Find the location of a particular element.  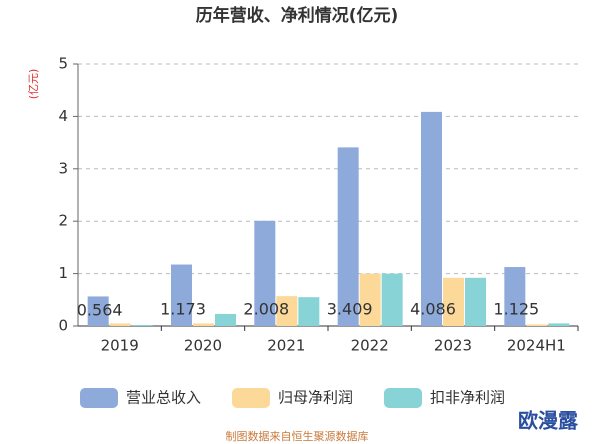

y-tick-label: 0 is located at coordinates (63, 326).